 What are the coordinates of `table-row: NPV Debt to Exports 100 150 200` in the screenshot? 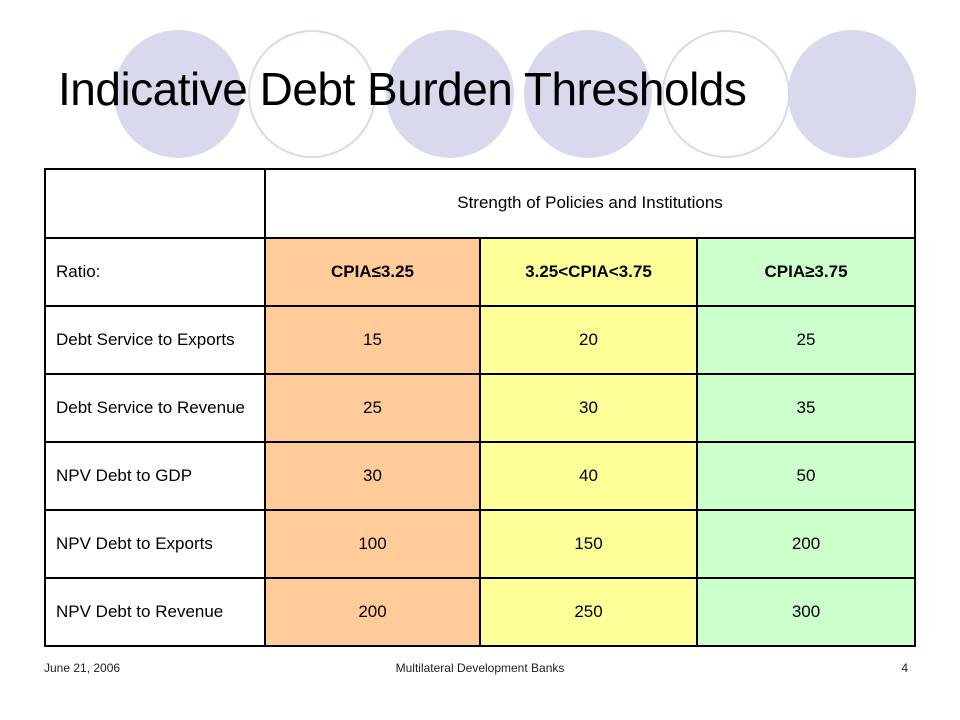 It's located at (480, 544).